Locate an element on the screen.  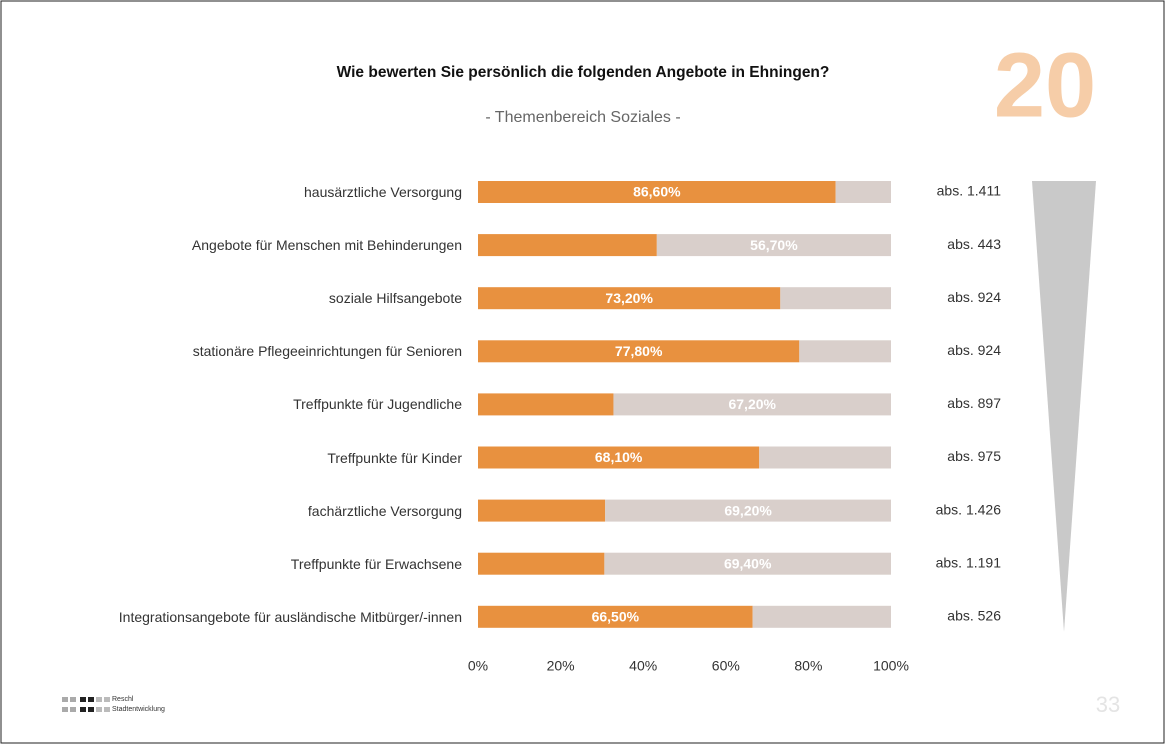
category-label: hausärztliche Versorgung is located at coordinates (383, 192).